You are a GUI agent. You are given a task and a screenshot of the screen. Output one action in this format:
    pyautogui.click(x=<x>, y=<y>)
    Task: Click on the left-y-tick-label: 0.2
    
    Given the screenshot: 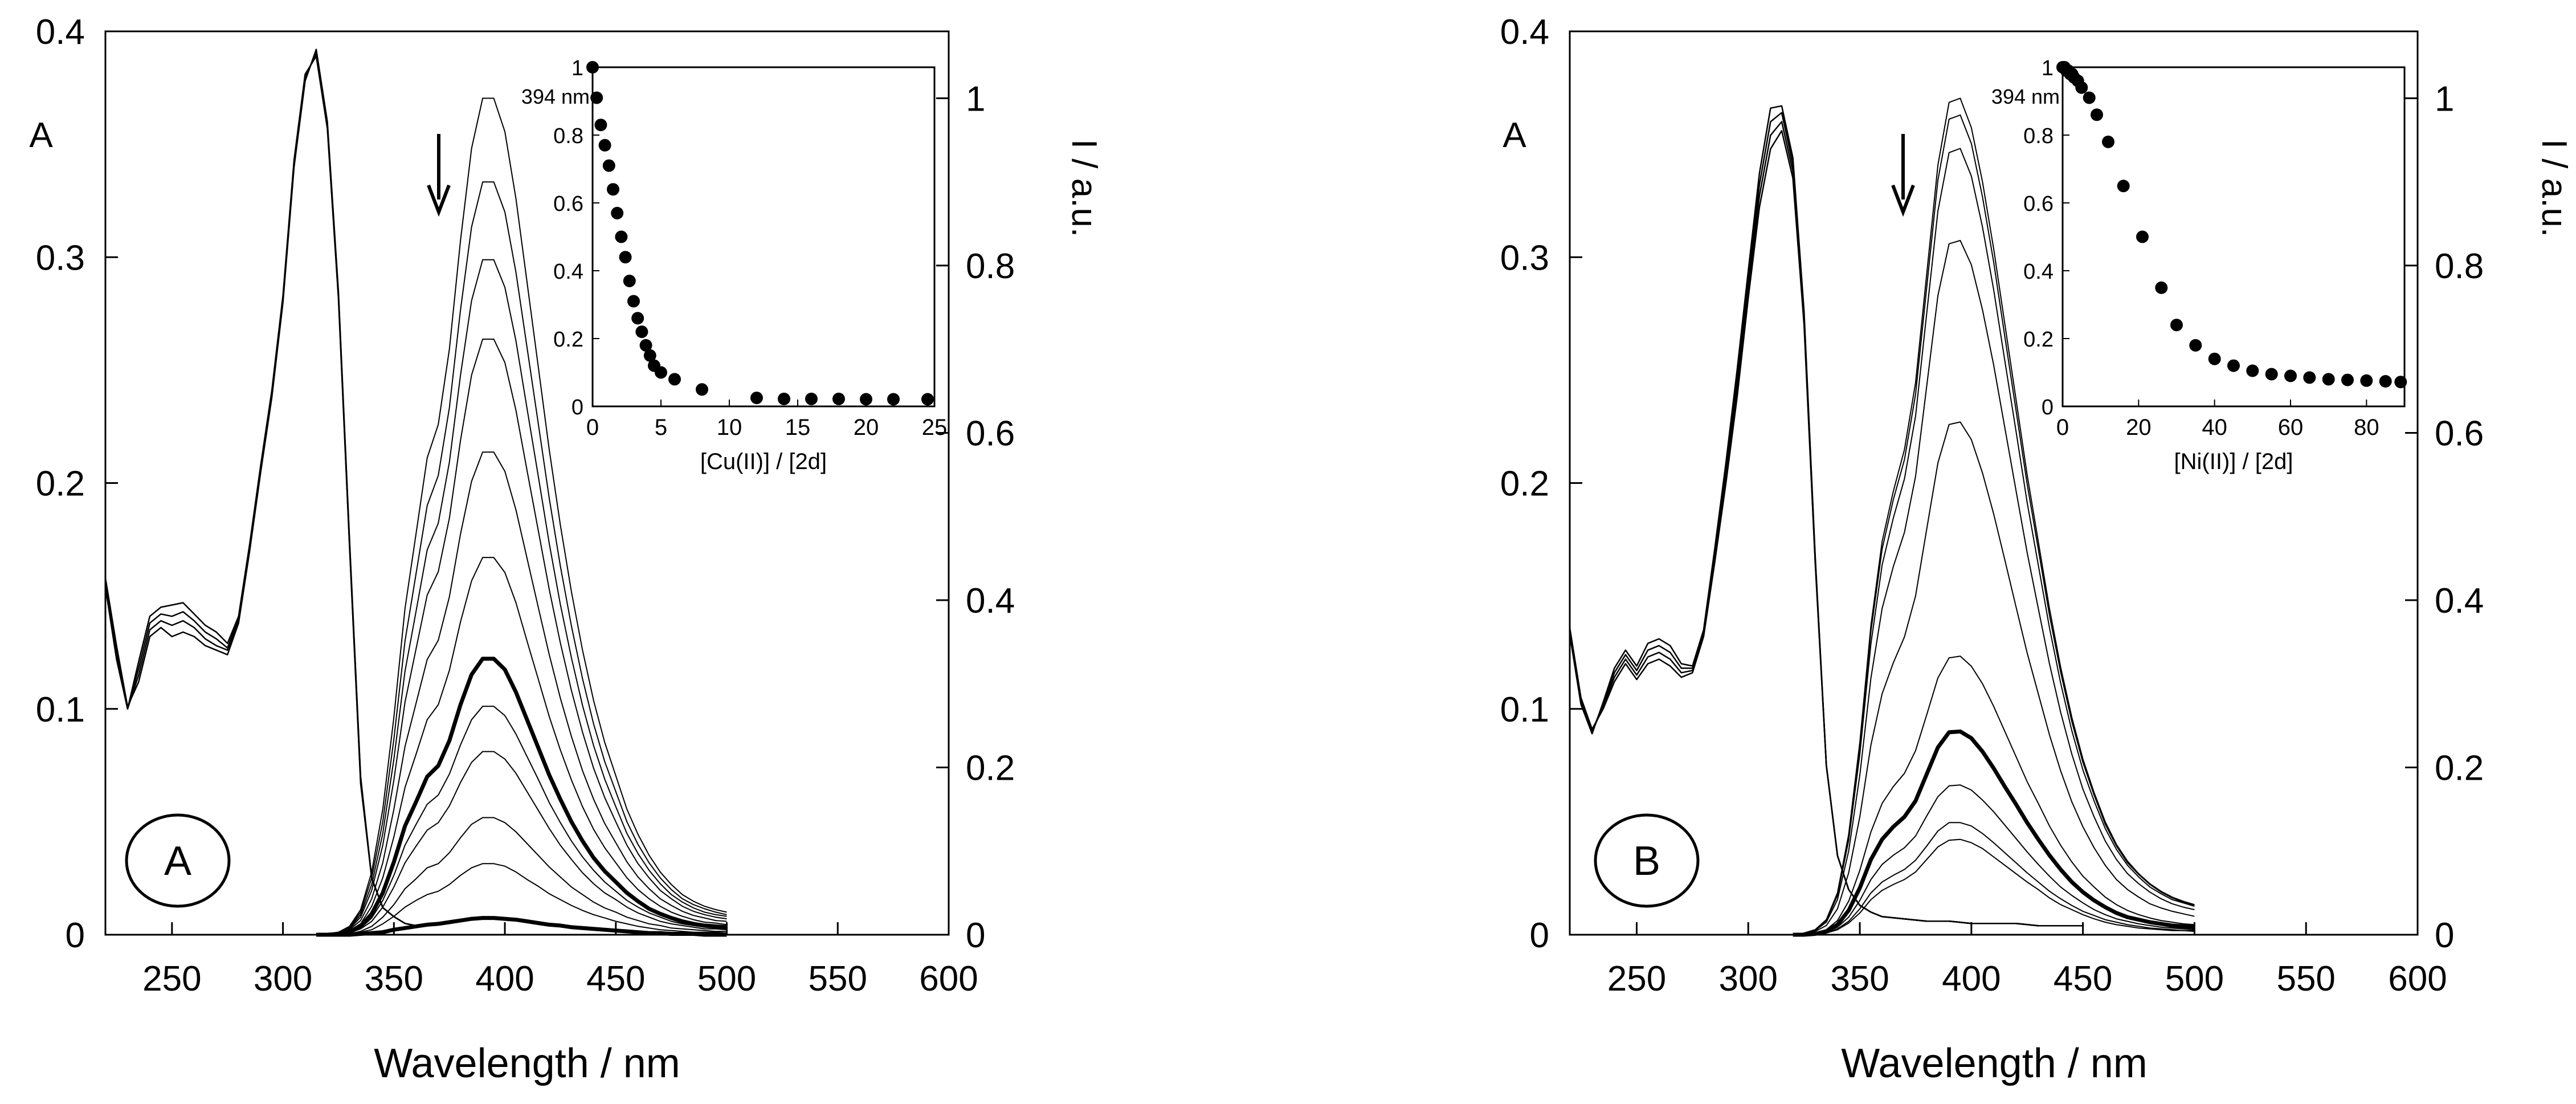 What is the action you would take?
    pyautogui.click(x=1525, y=484)
    